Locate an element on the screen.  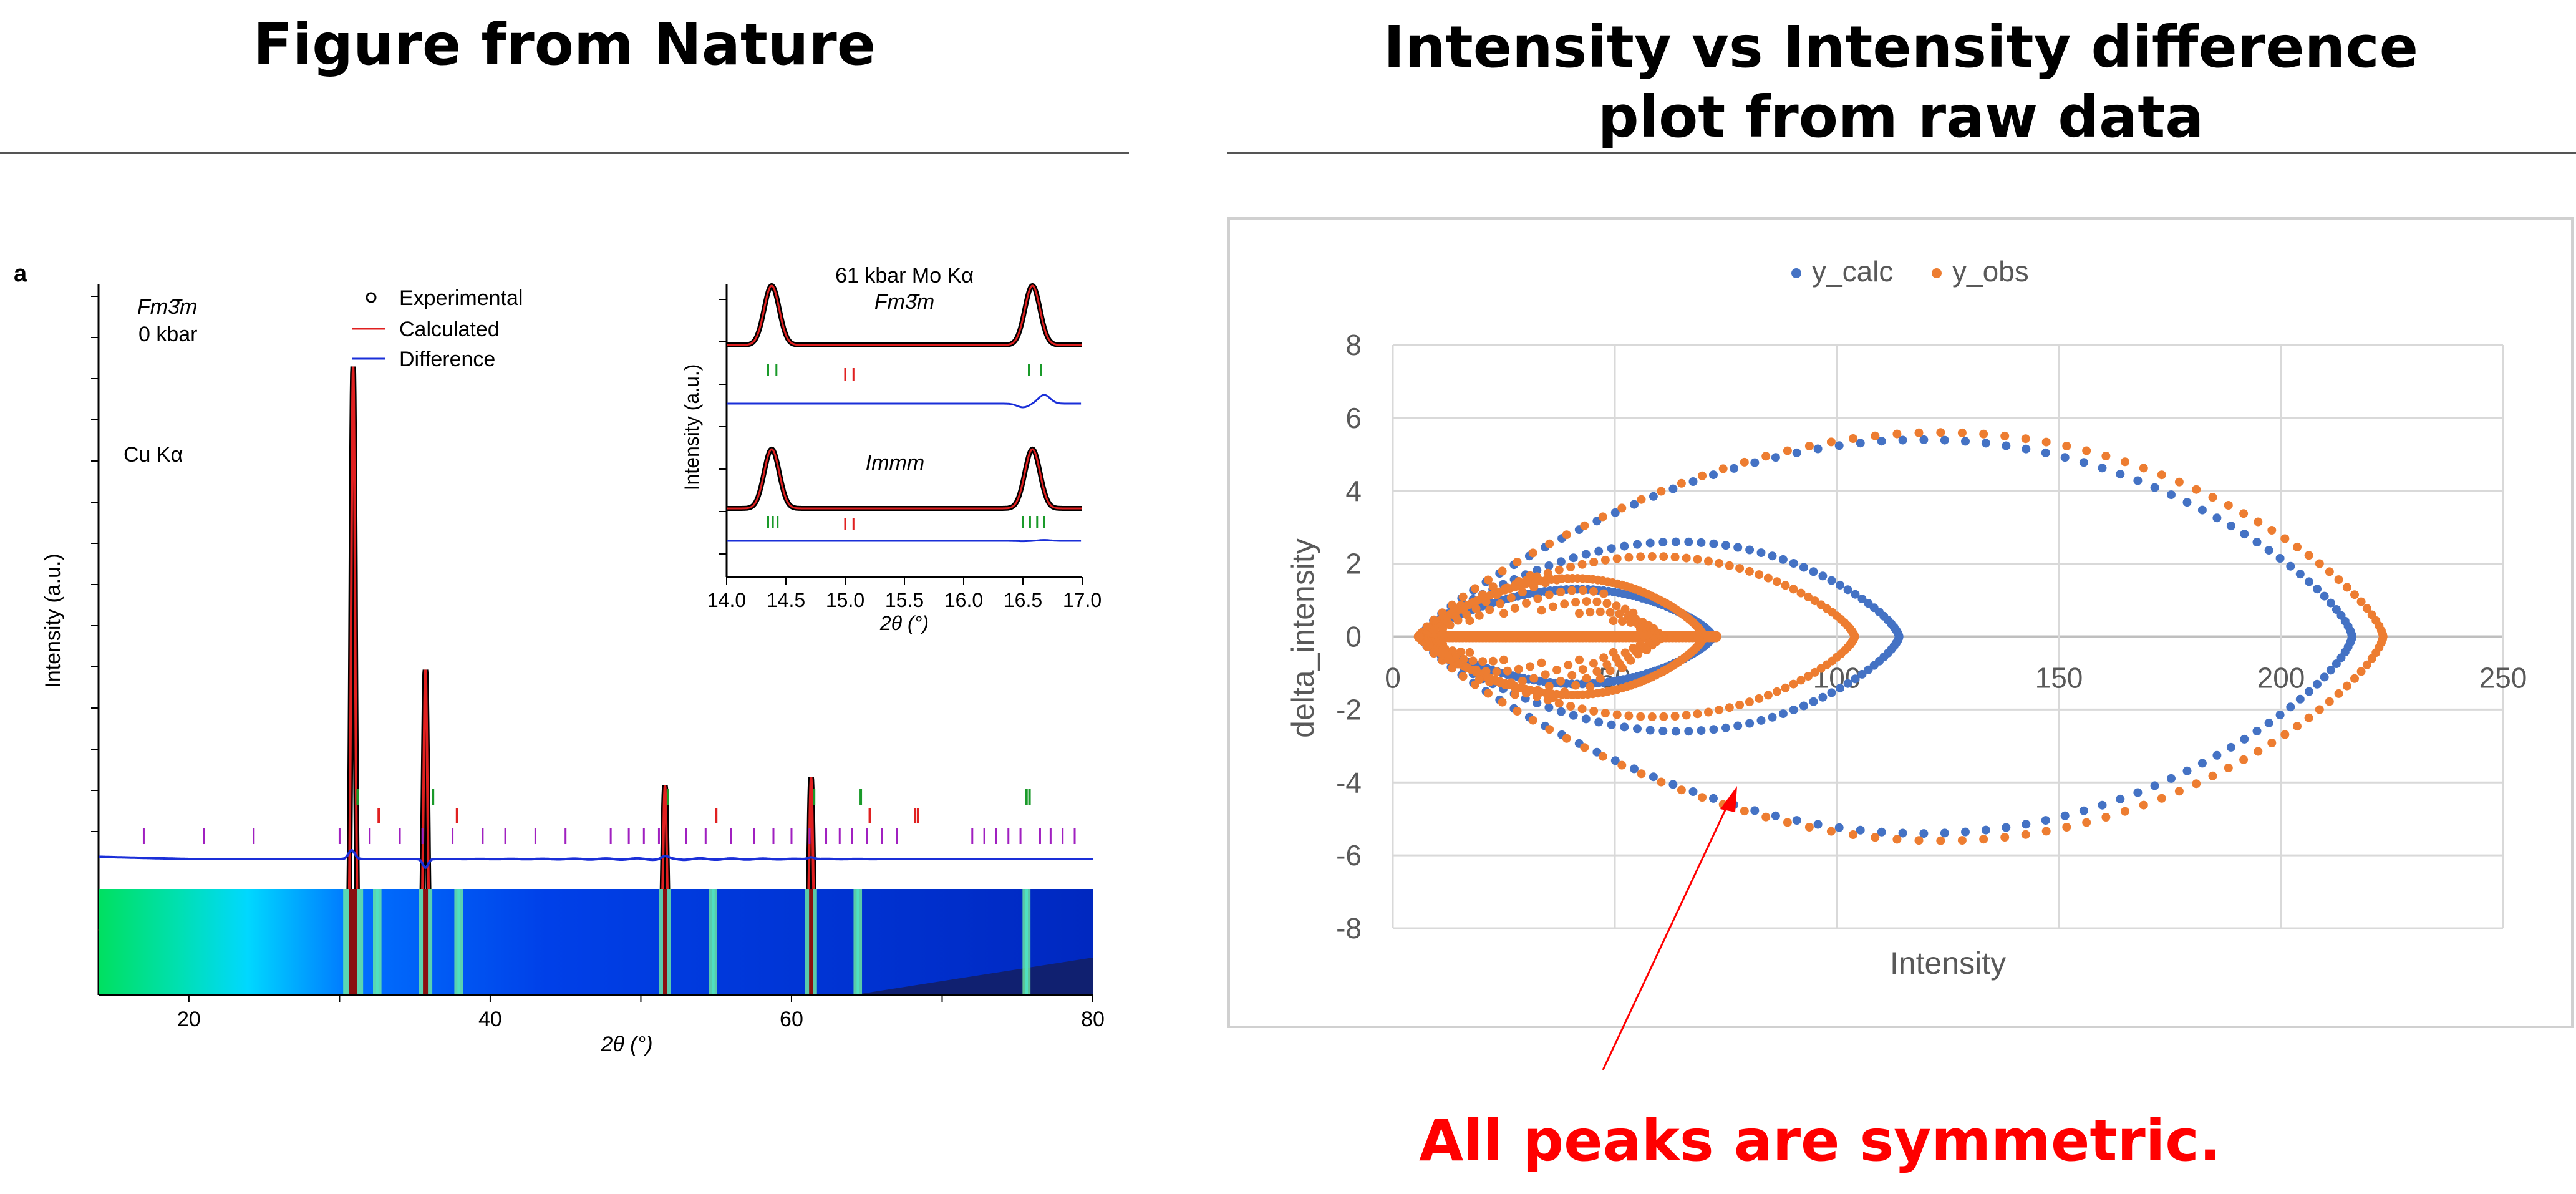
scatter-y-tick-labels: 8 6 4 2 0 -2 -4 -6 -8 is located at coordinates (1349, 636).